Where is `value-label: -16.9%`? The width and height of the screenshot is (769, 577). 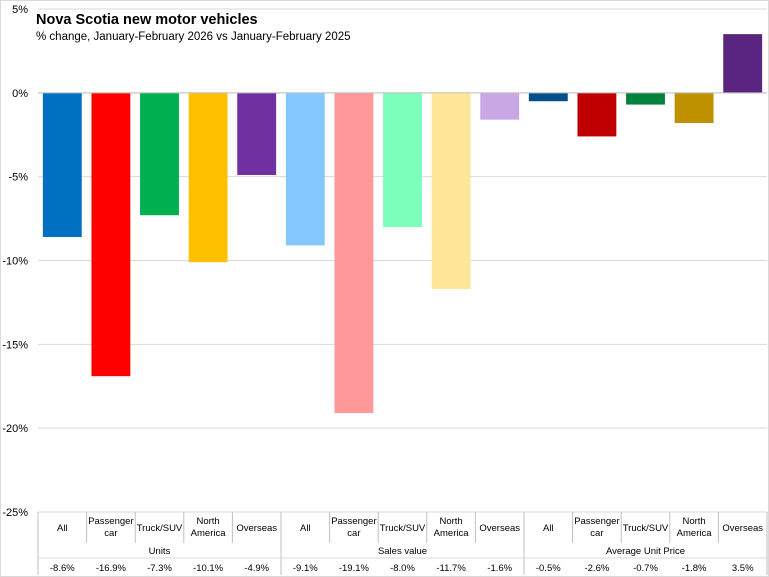 value-label: -16.9% is located at coordinates (111, 568).